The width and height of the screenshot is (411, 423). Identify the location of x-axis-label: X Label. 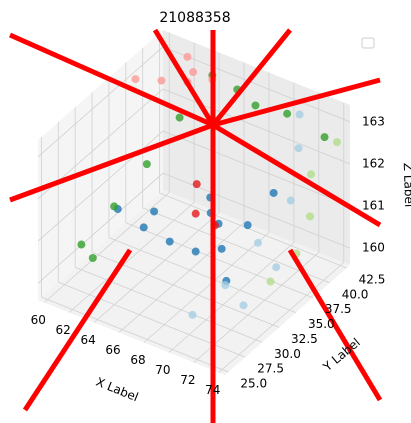
(117, 390).